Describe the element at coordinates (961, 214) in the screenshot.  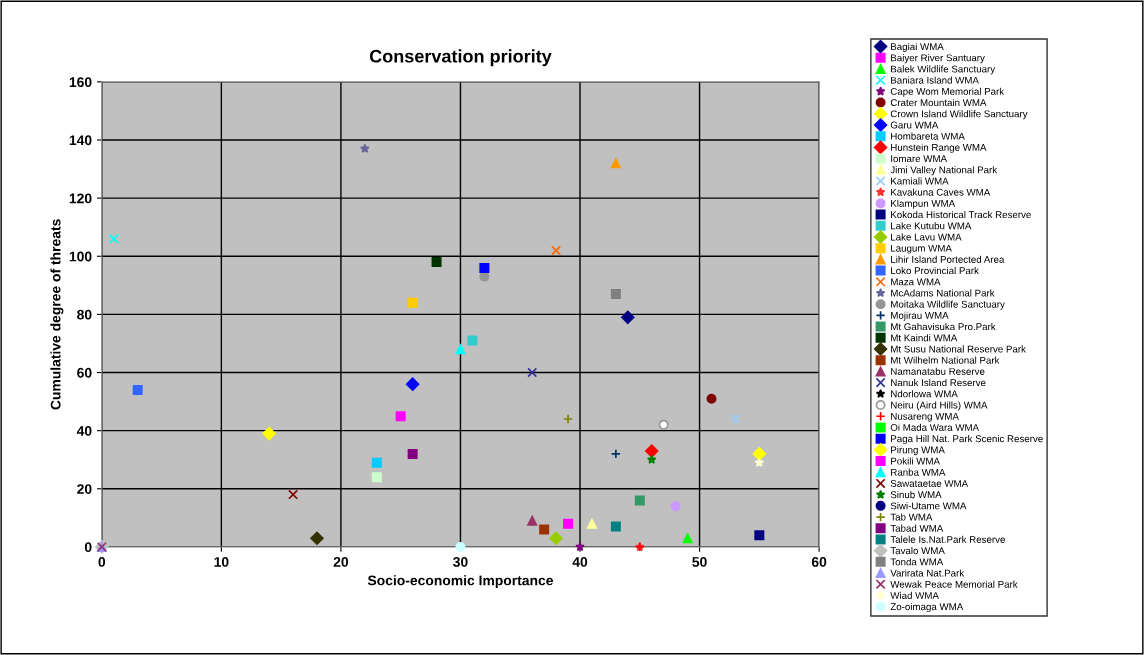
I see `legend-label: Kokoda Historical Track Reserve` at that location.